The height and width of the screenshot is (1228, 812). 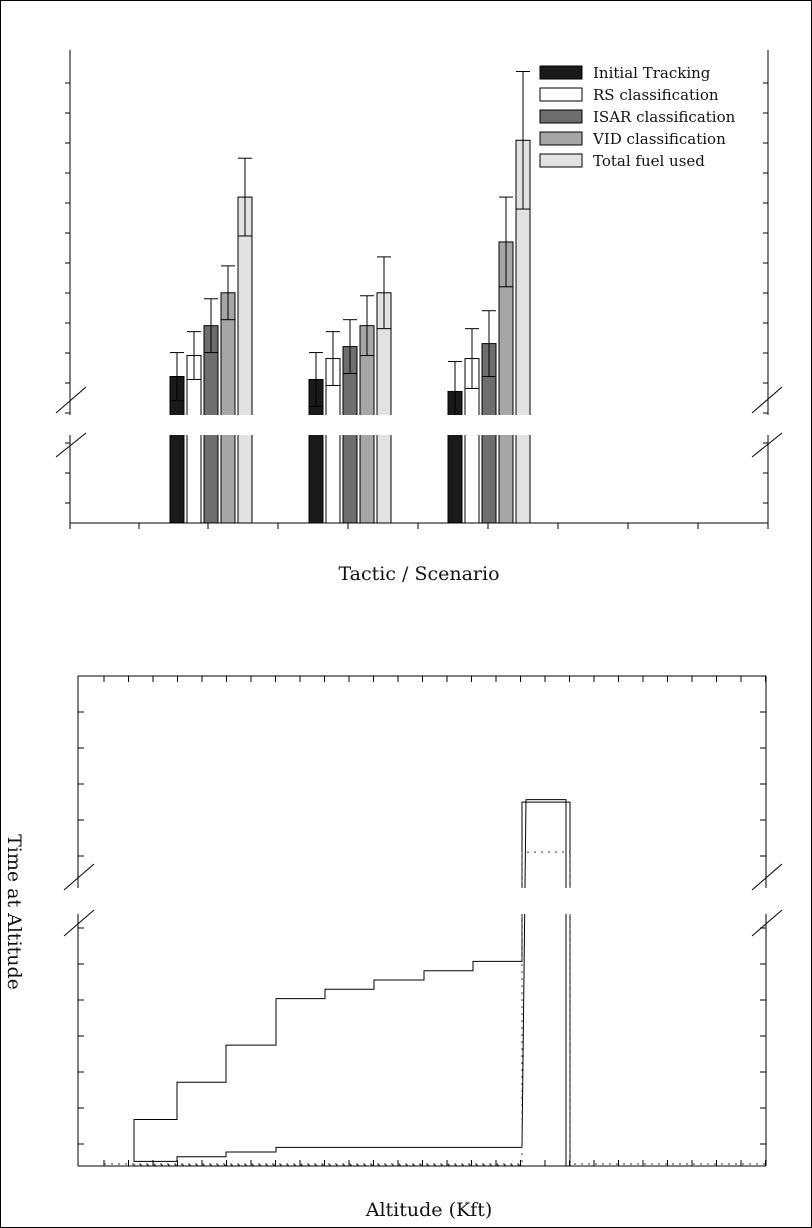 I want to click on y-axis-label: Time at Altitude, so click(x=14, y=912).